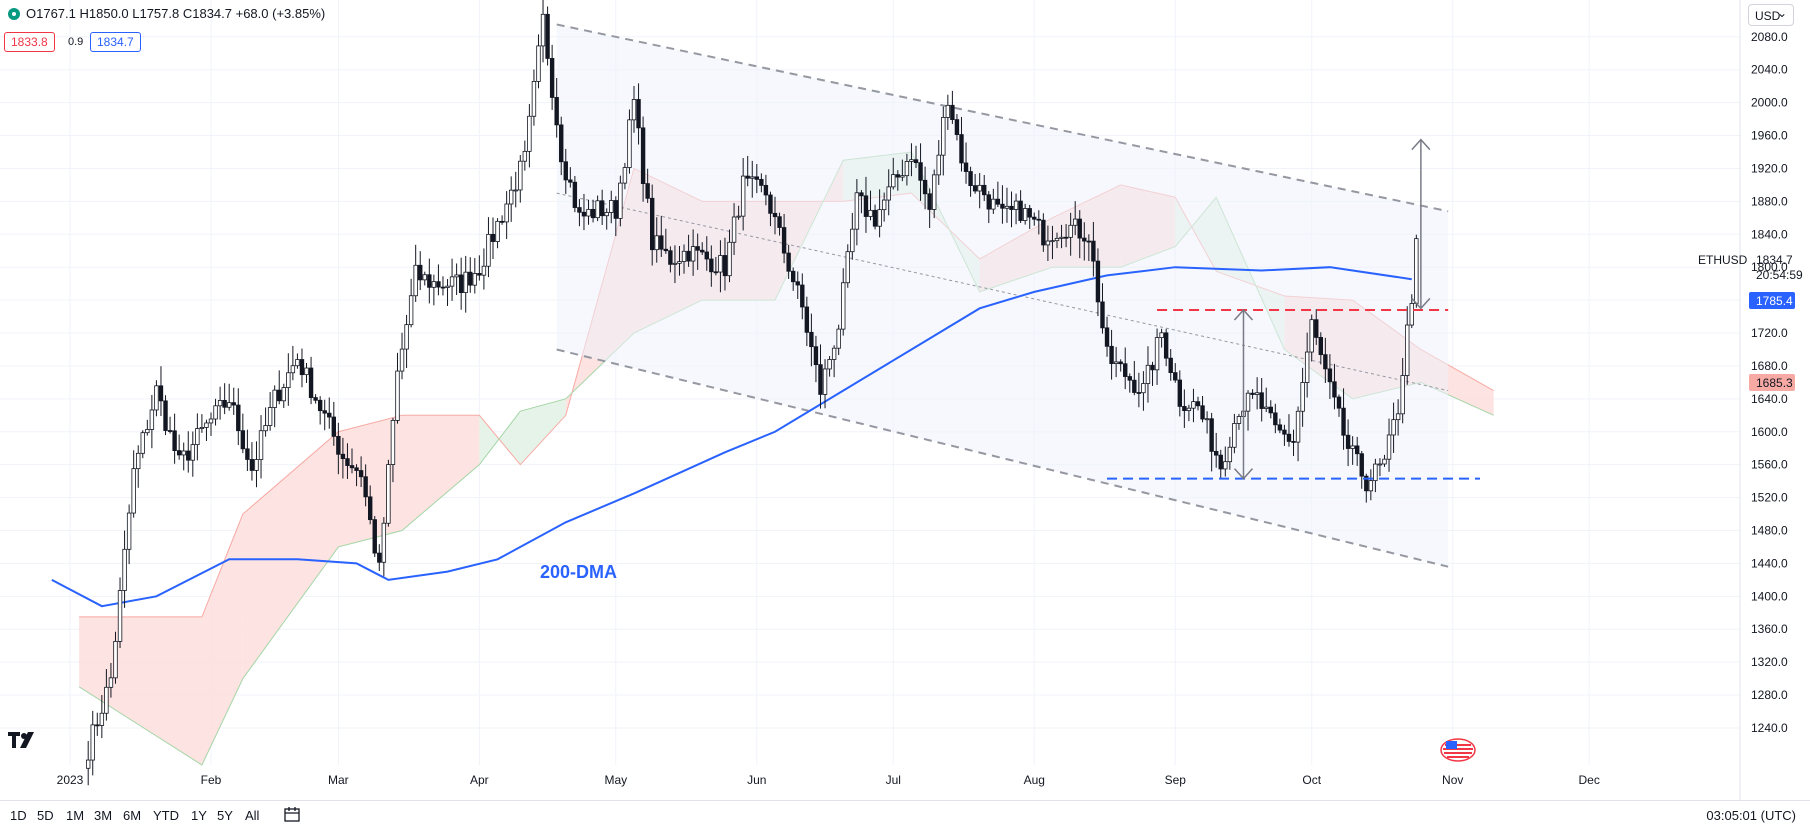 The width and height of the screenshot is (1810, 831). What do you see at coordinates (1769, 37) in the screenshot?
I see `y-tick-label: 2080.0` at bounding box center [1769, 37].